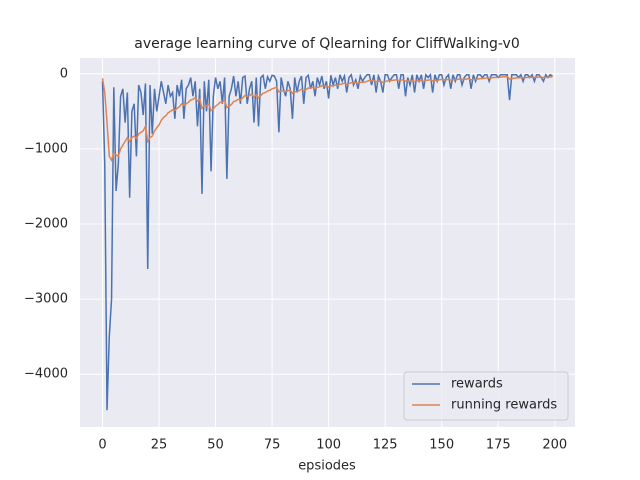  Describe the element at coordinates (327, 118) in the screenshot. I see `line-series` at that location.